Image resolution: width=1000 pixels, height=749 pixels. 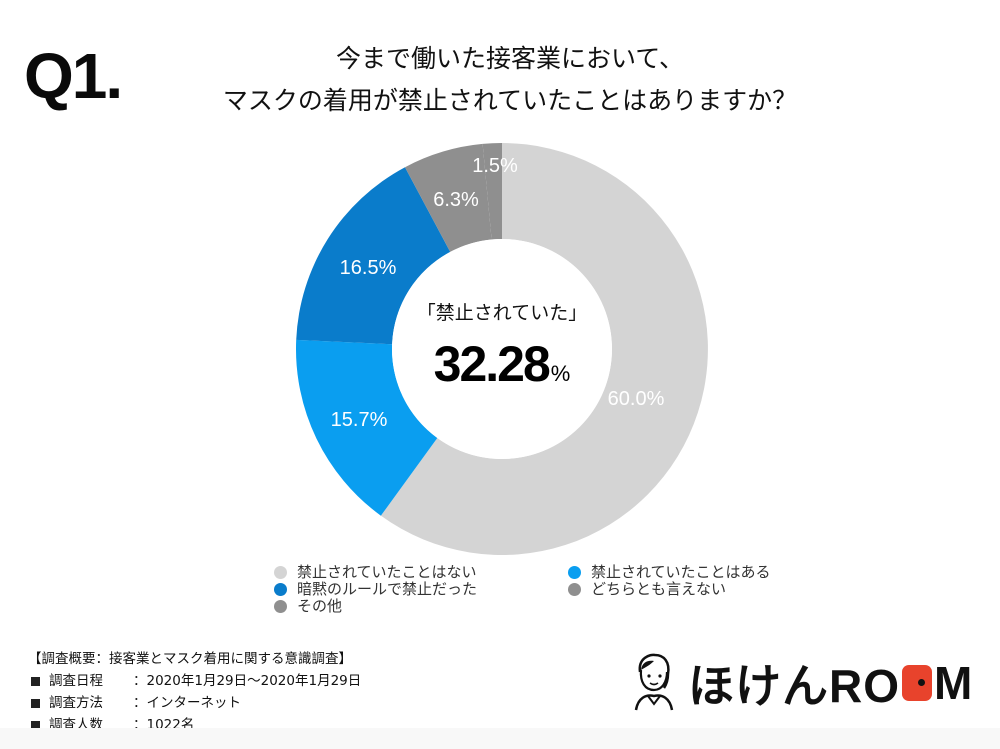 I want to click on label-1-5: 1.5%, so click(x=495, y=166).